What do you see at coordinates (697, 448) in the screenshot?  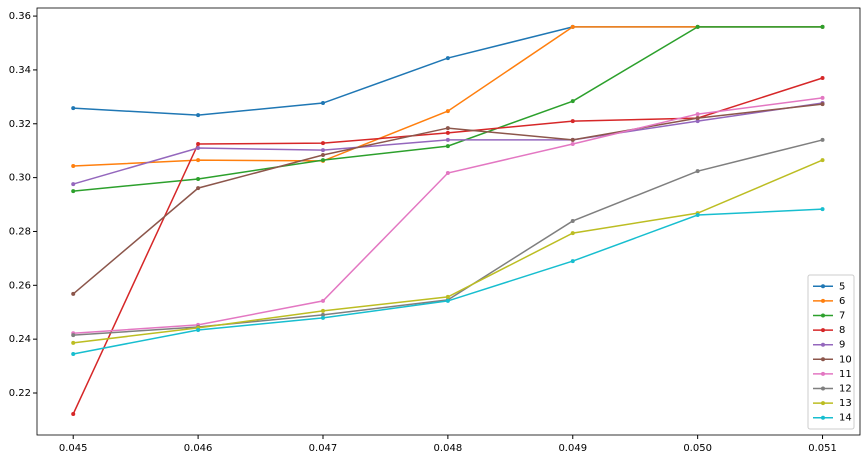 I see `x-tick-label: 0.050` at bounding box center [697, 448].